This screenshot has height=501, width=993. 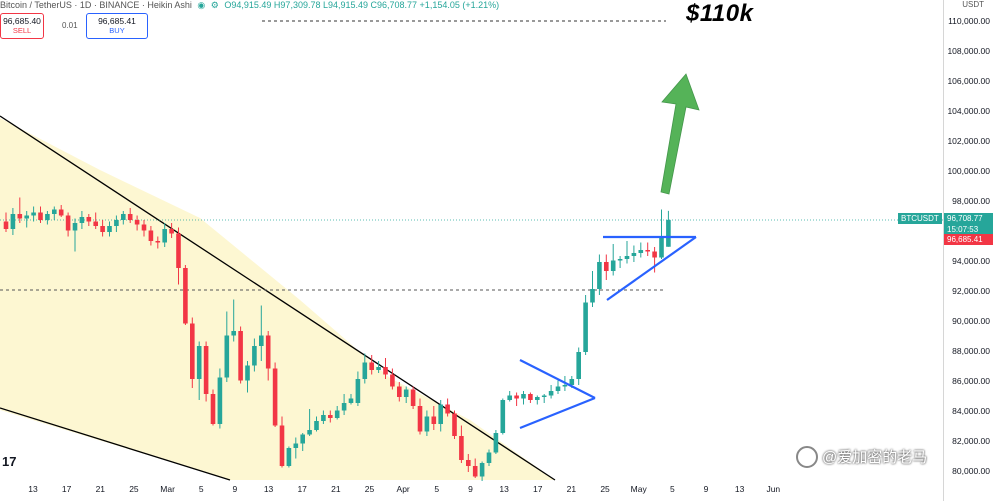 I want to click on spread-value: 0.01, so click(x=70, y=25).